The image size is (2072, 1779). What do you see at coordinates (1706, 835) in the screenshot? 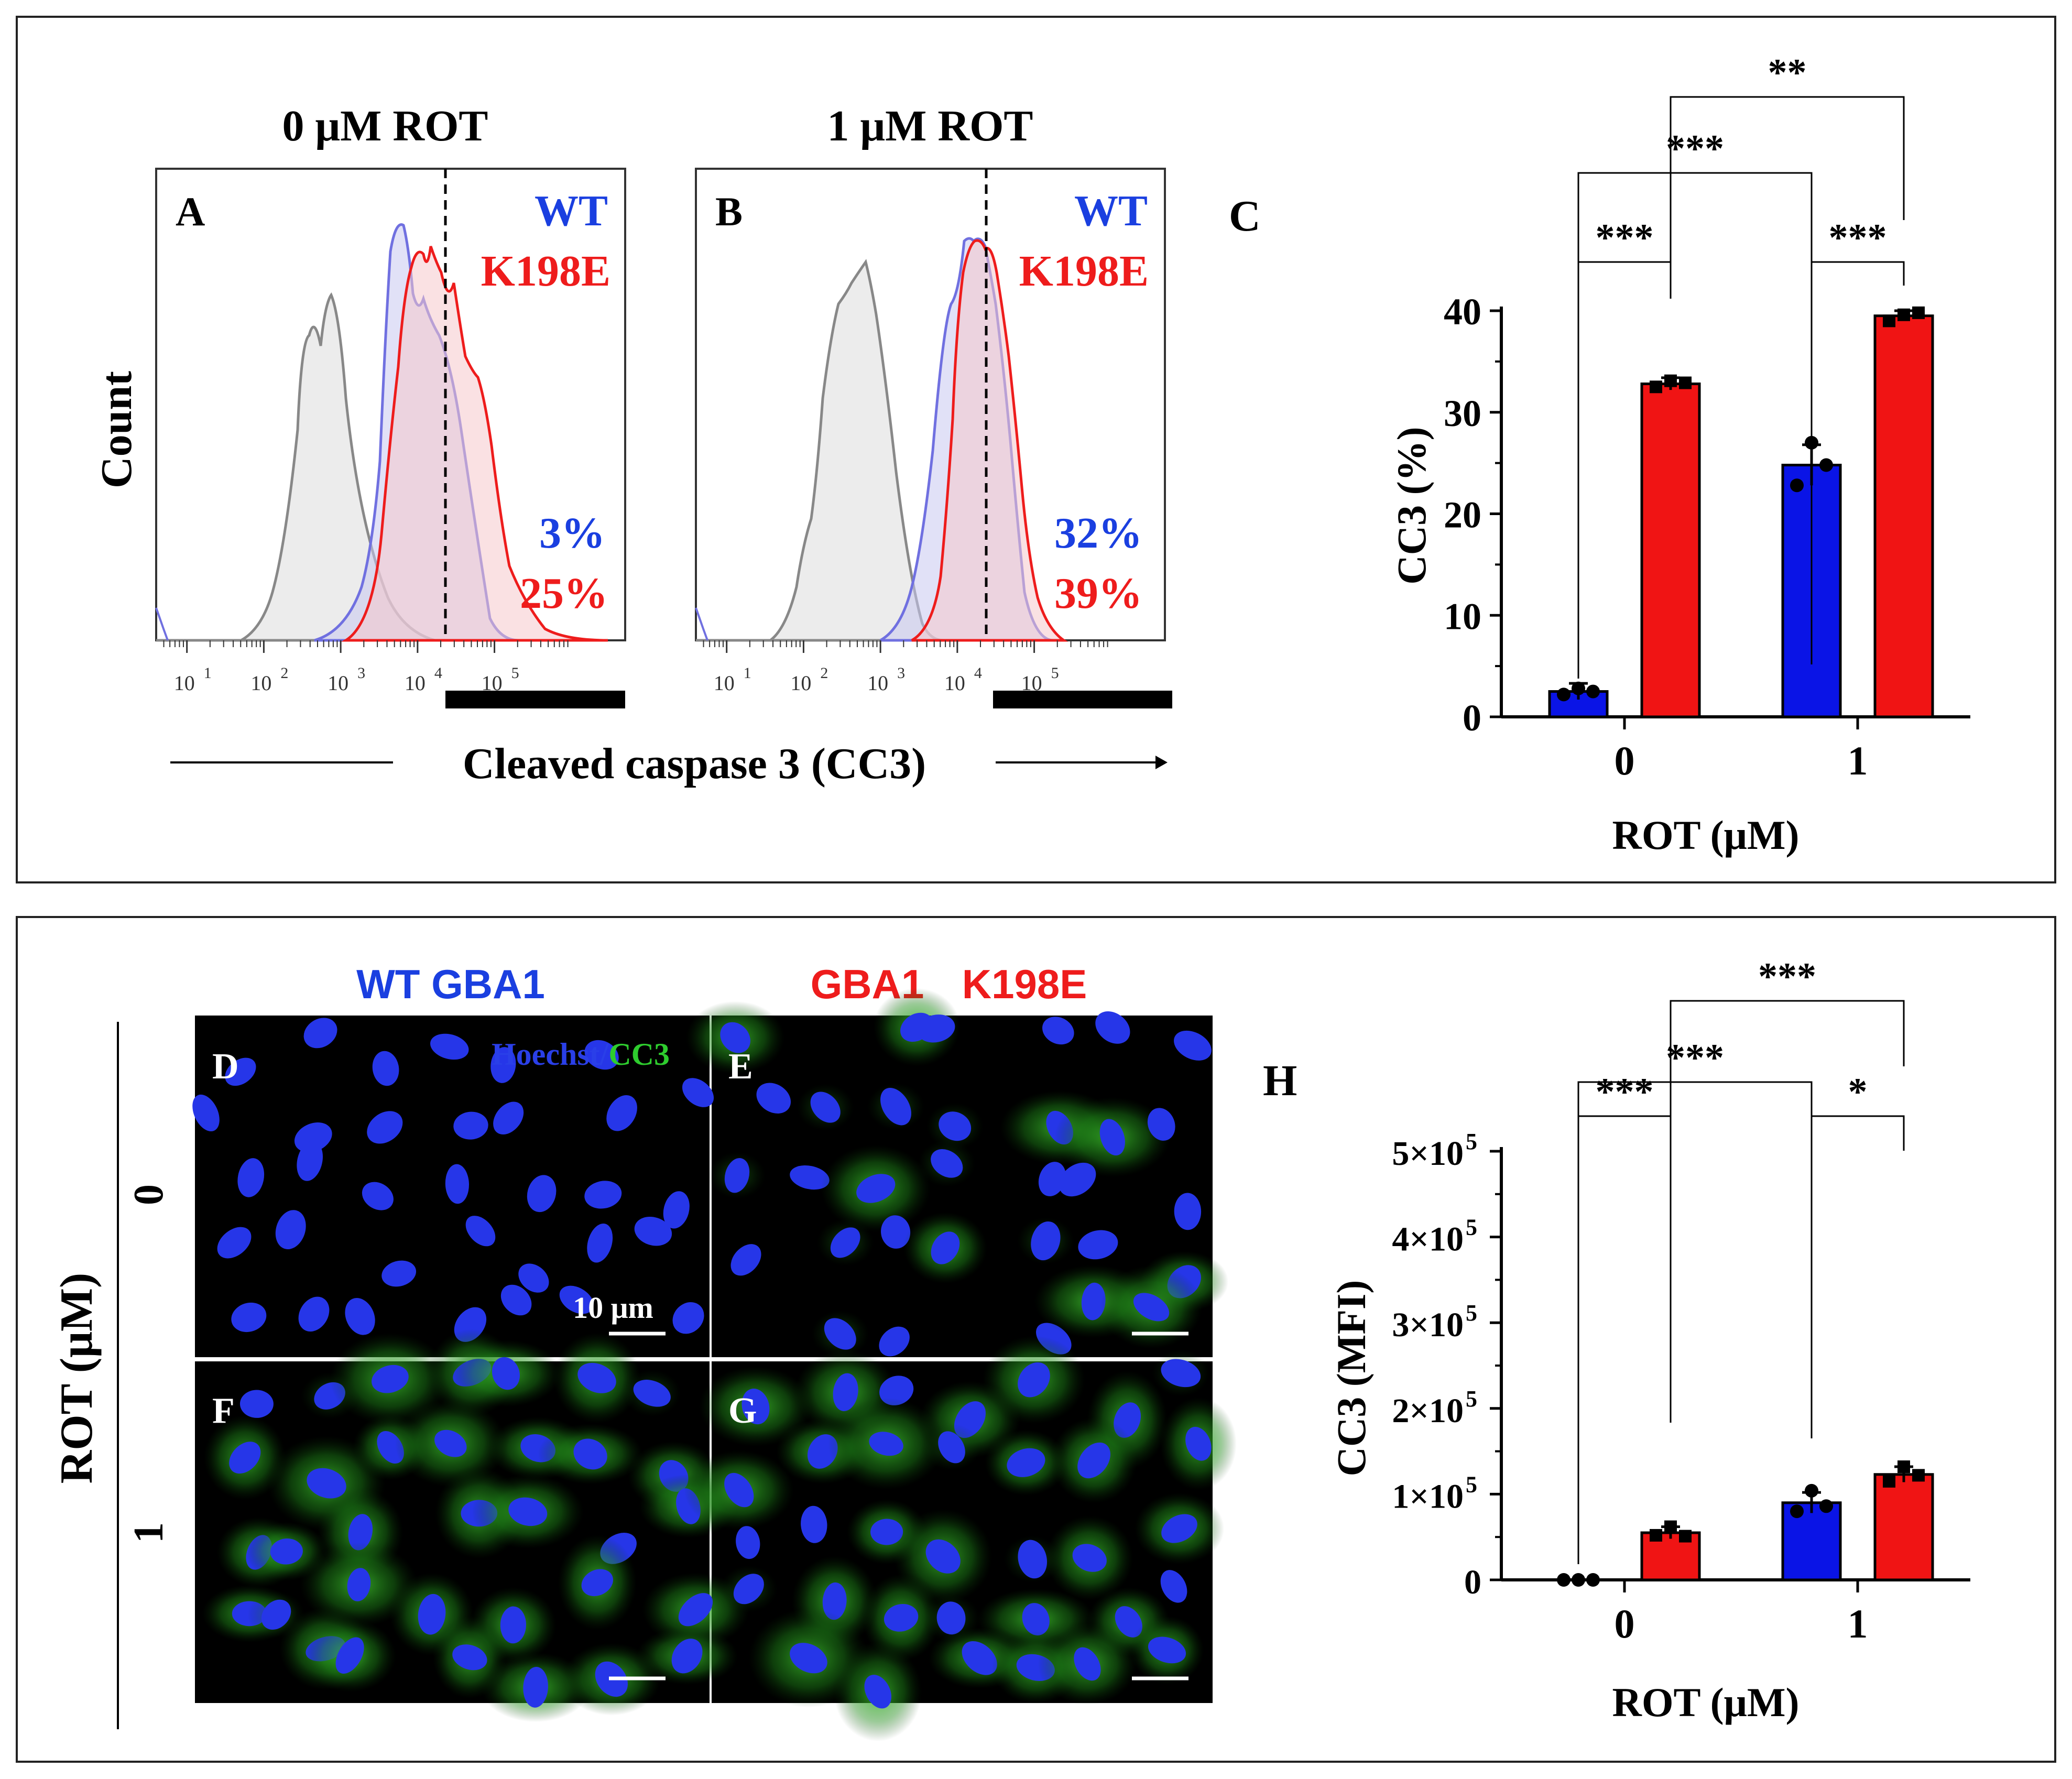
I see `chart-c-xlabel: ROT (μM)` at bounding box center [1706, 835].